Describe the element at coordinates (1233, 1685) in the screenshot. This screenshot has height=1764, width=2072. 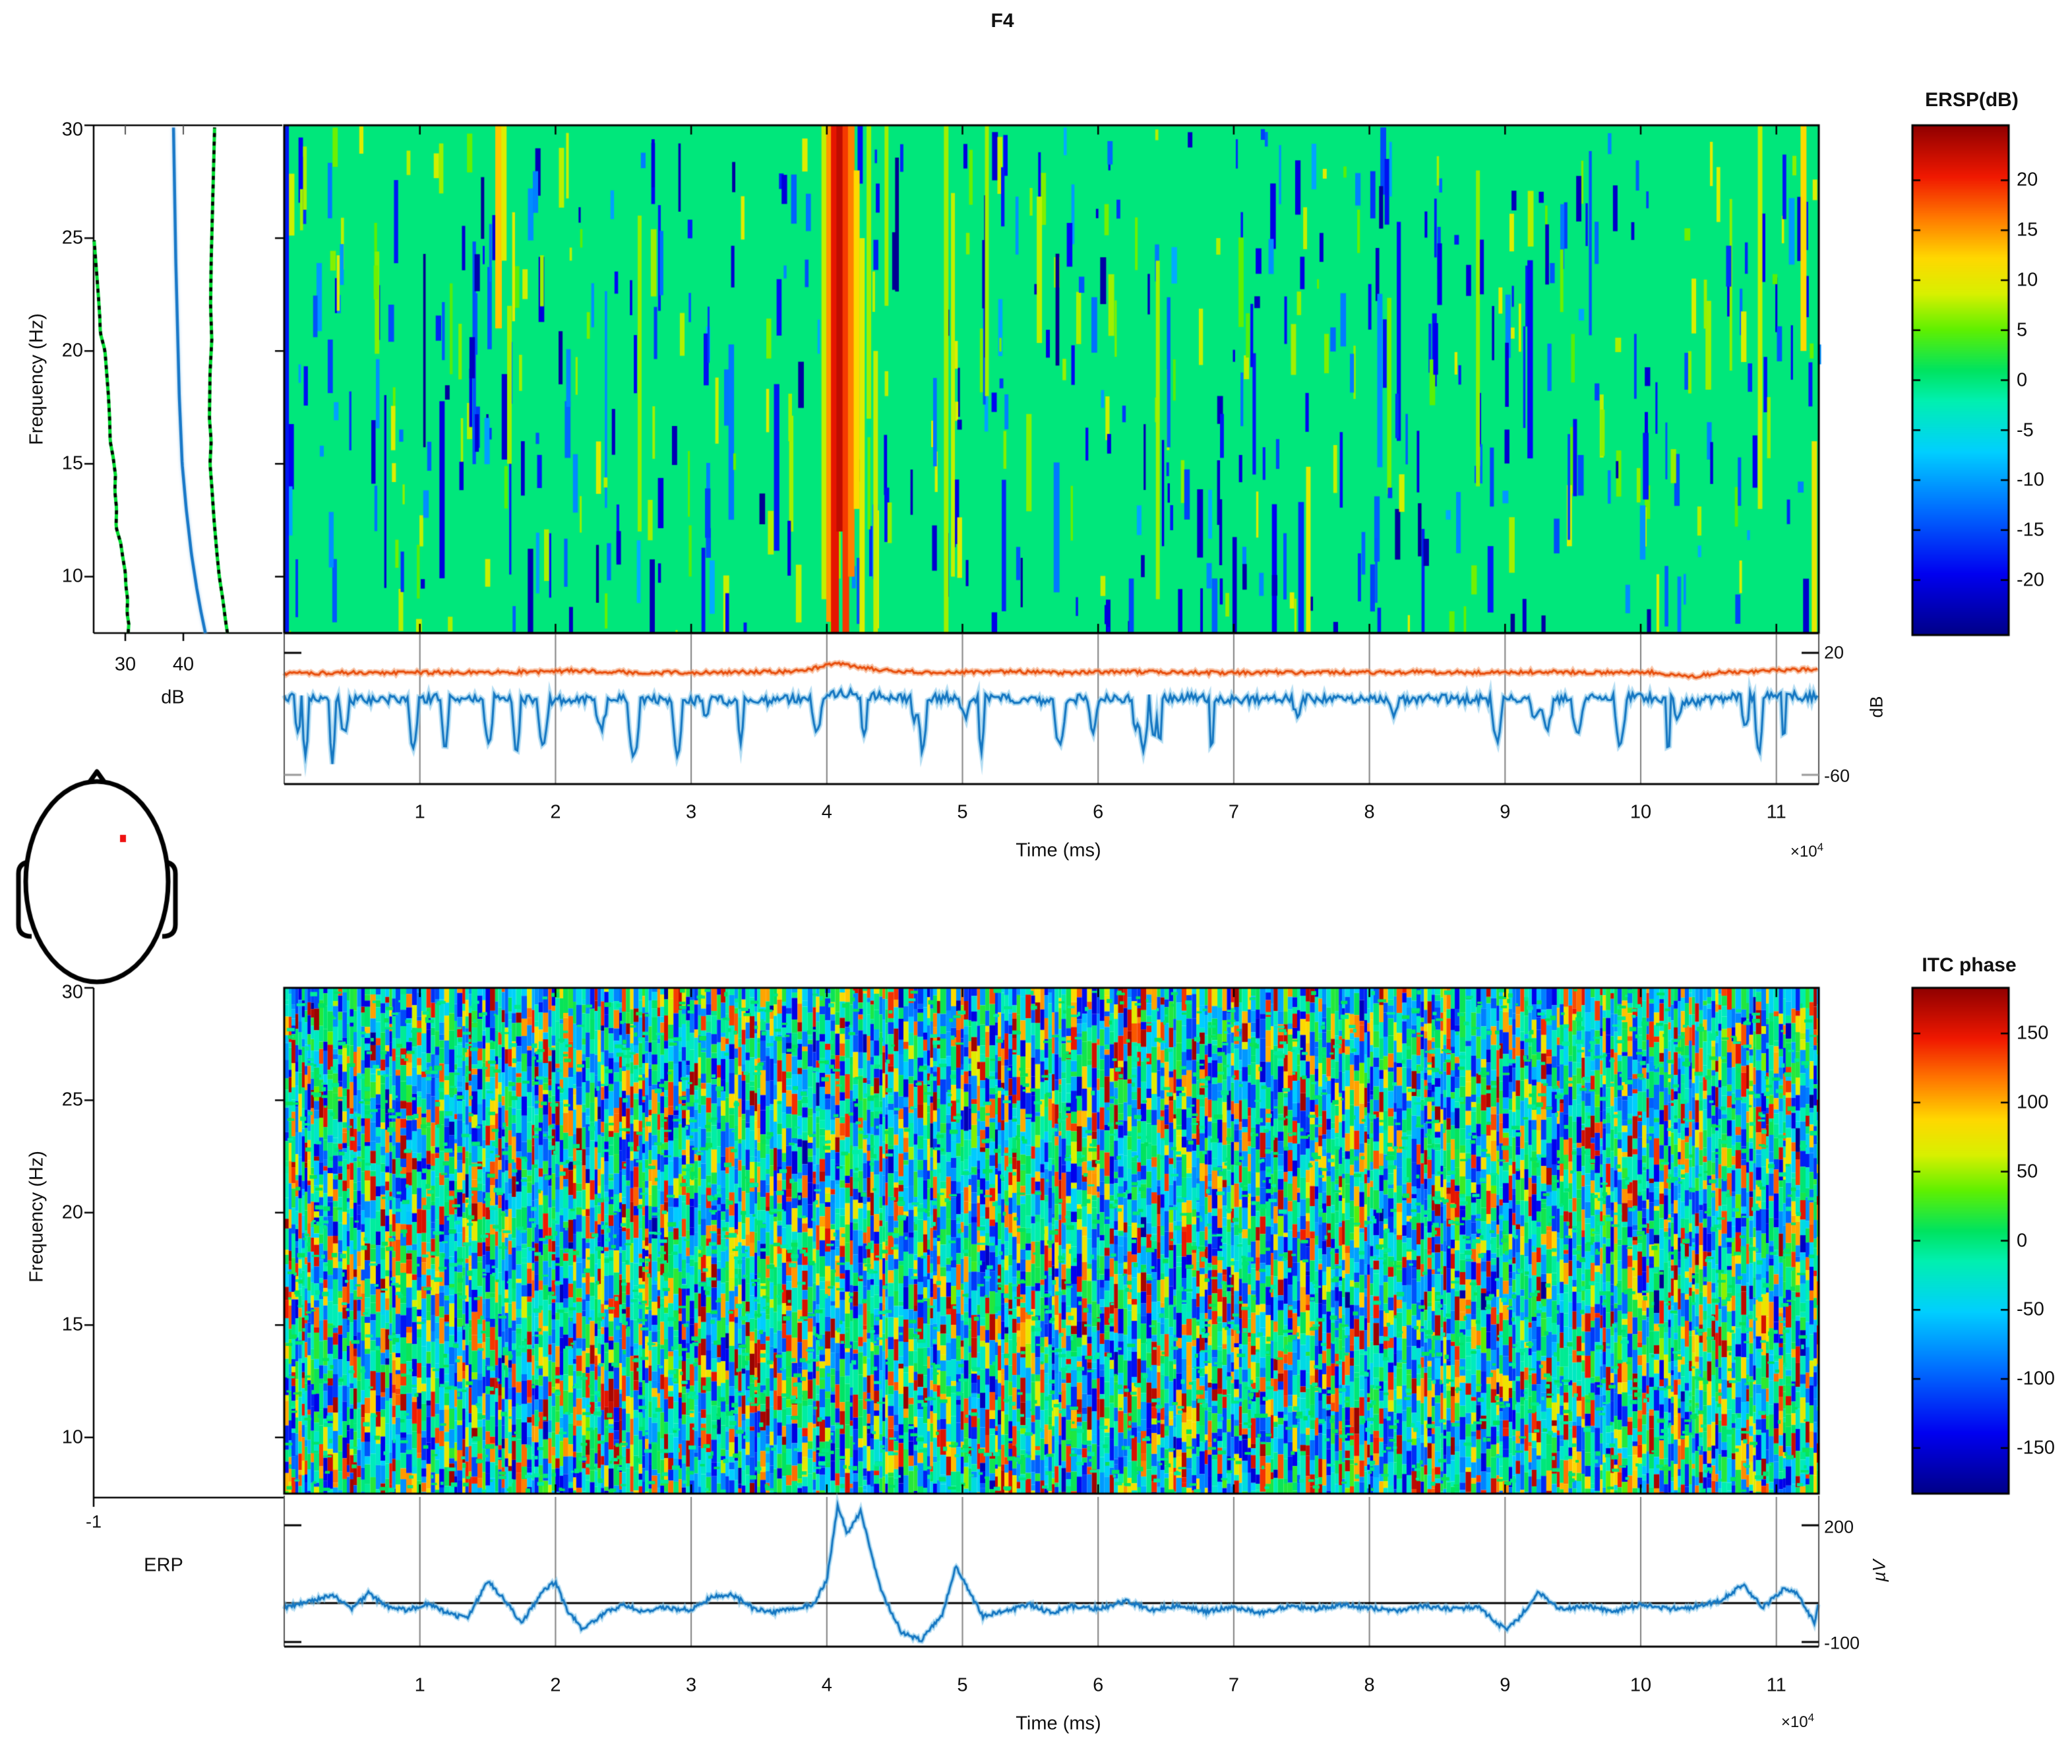
I see `erp-time-tick-label: 7` at that location.